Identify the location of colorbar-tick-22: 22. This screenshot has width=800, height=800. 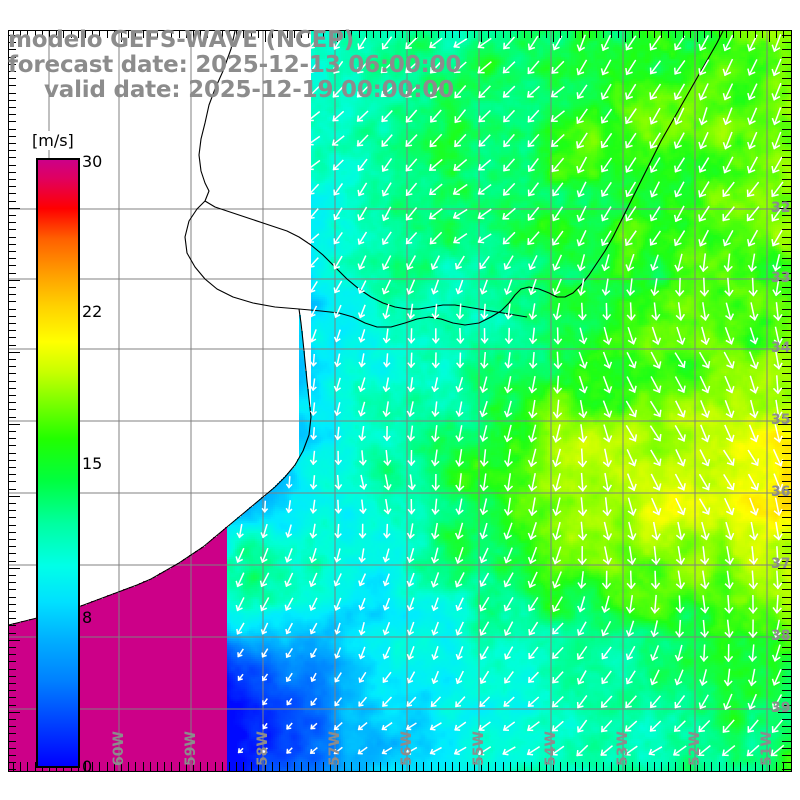
(92, 311).